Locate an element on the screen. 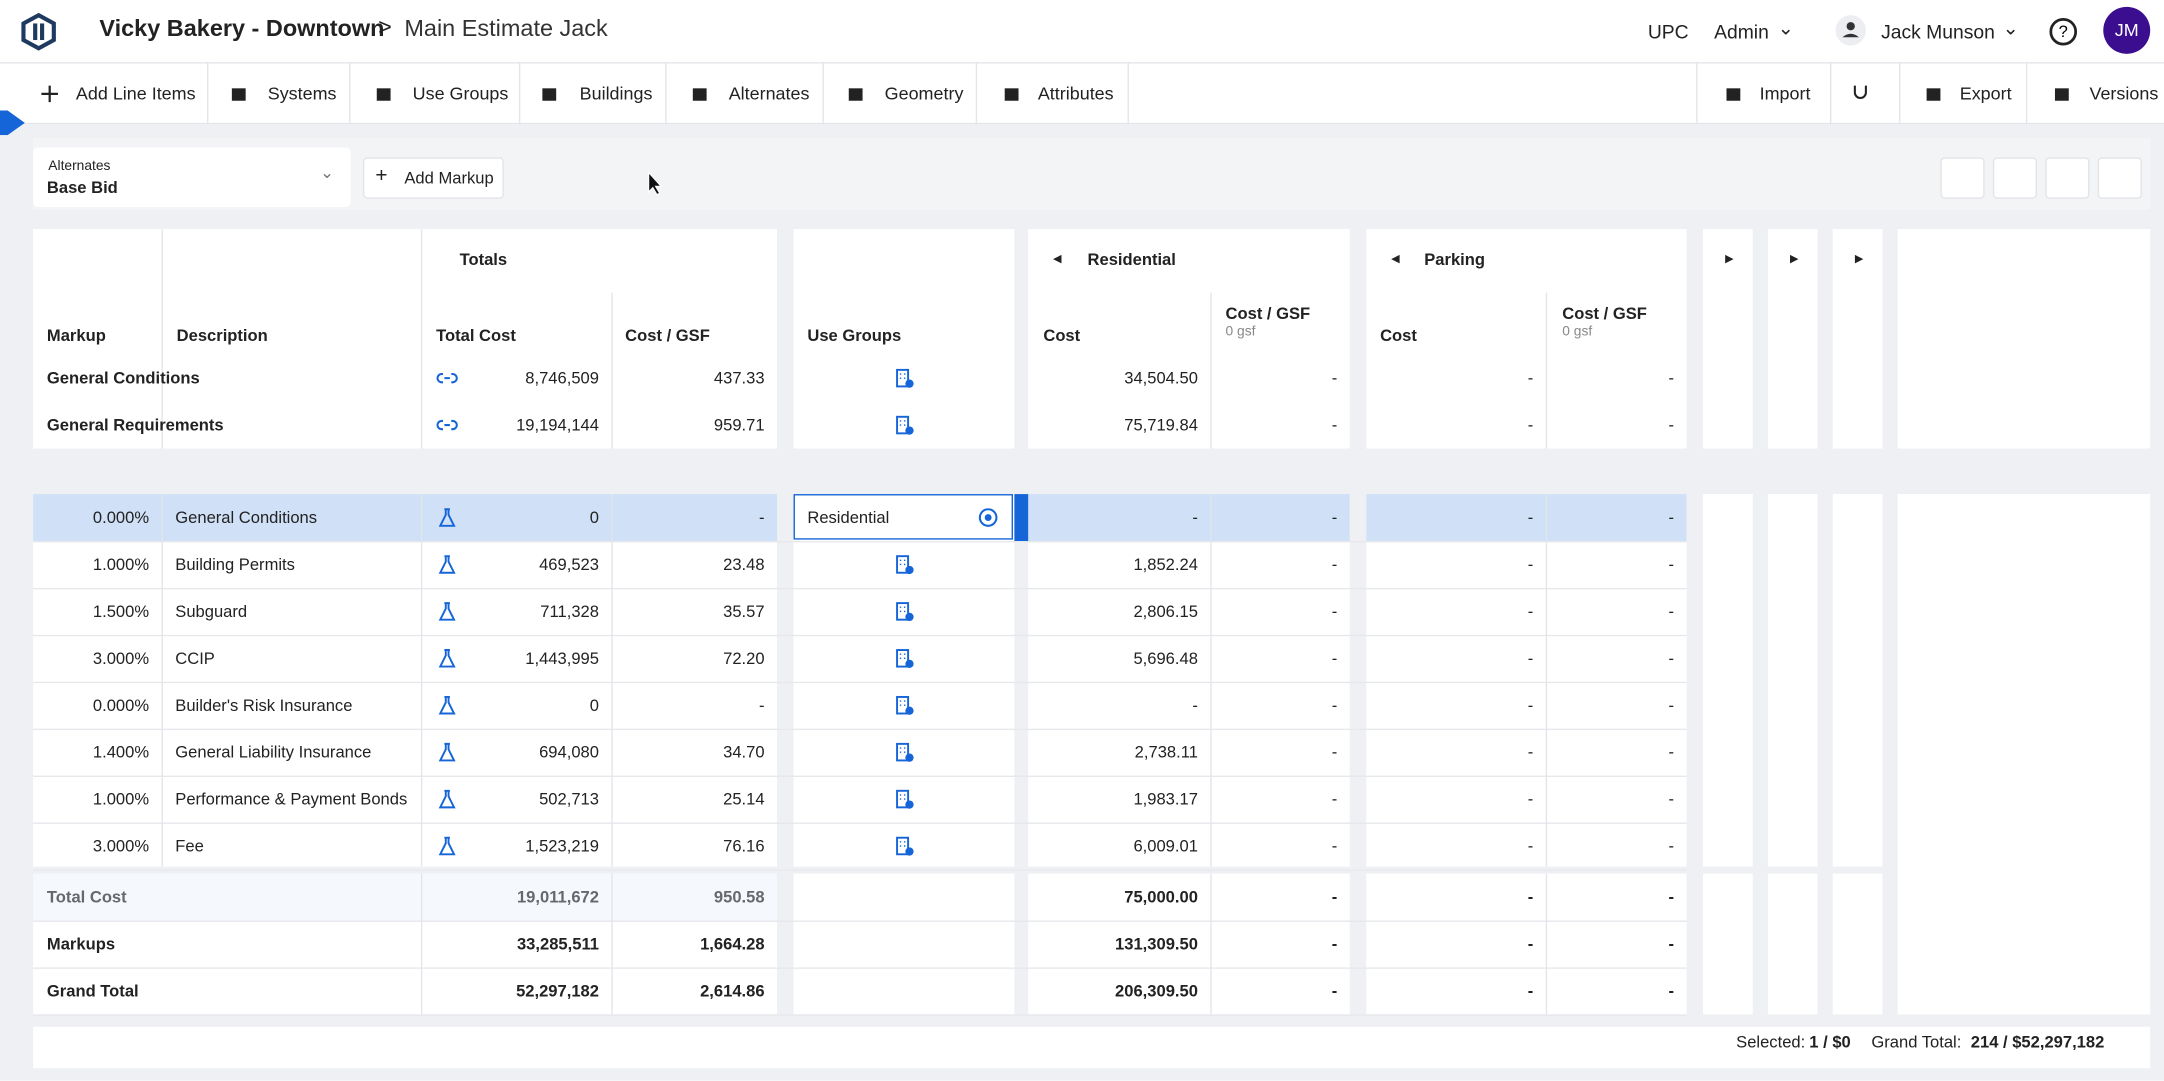 The width and height of the screenshot is (2164, 1081). cell: 34.70 is located at coordinates (744, 752).